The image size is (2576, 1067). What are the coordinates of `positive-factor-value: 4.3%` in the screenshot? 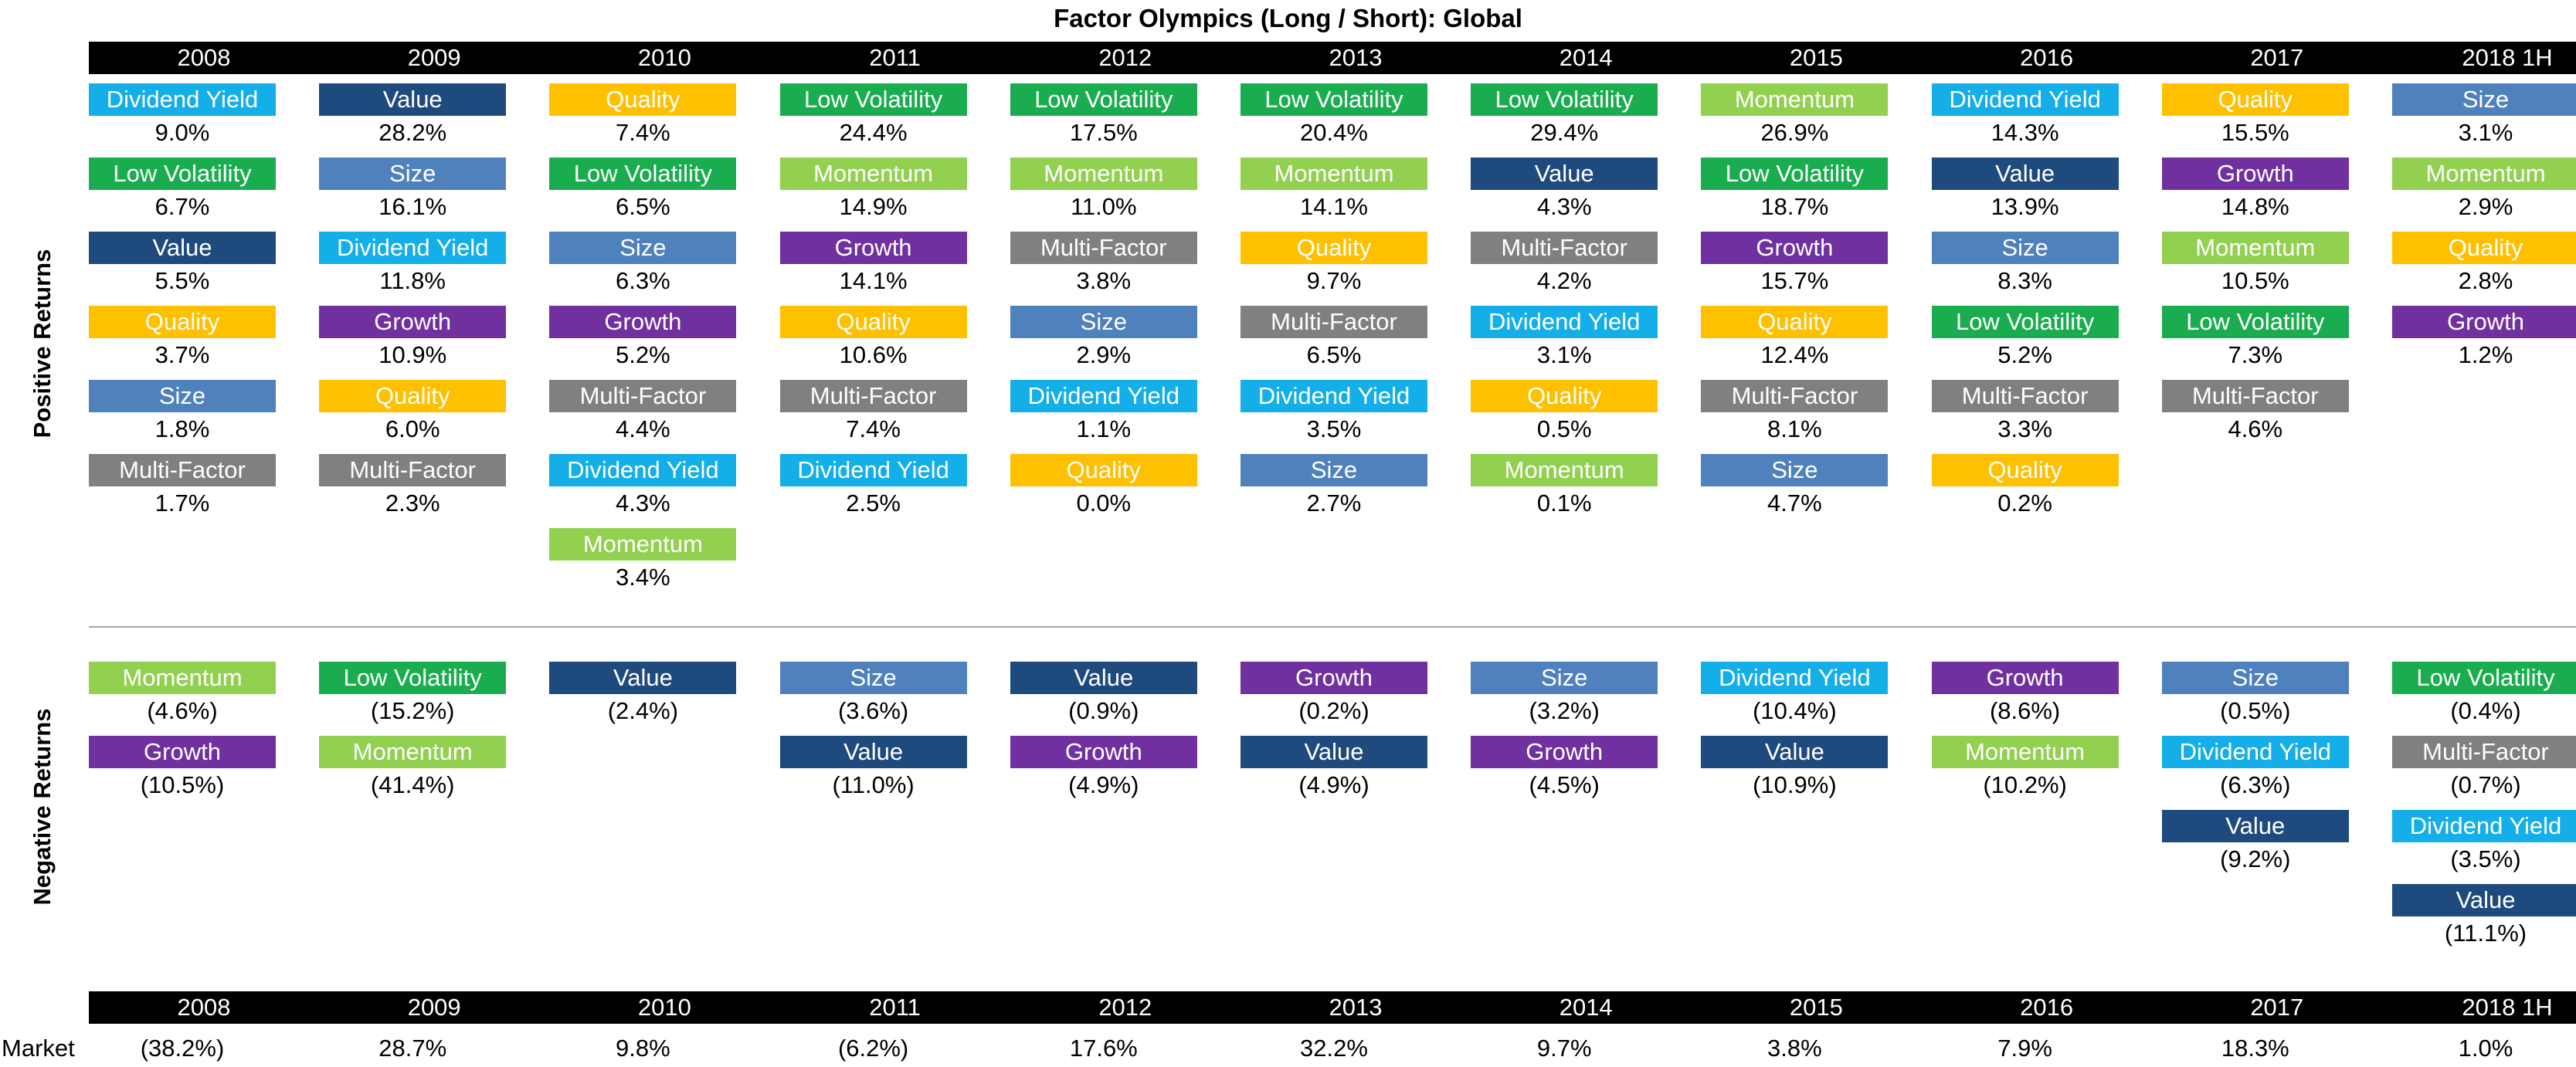 It's located at (1564, 207).